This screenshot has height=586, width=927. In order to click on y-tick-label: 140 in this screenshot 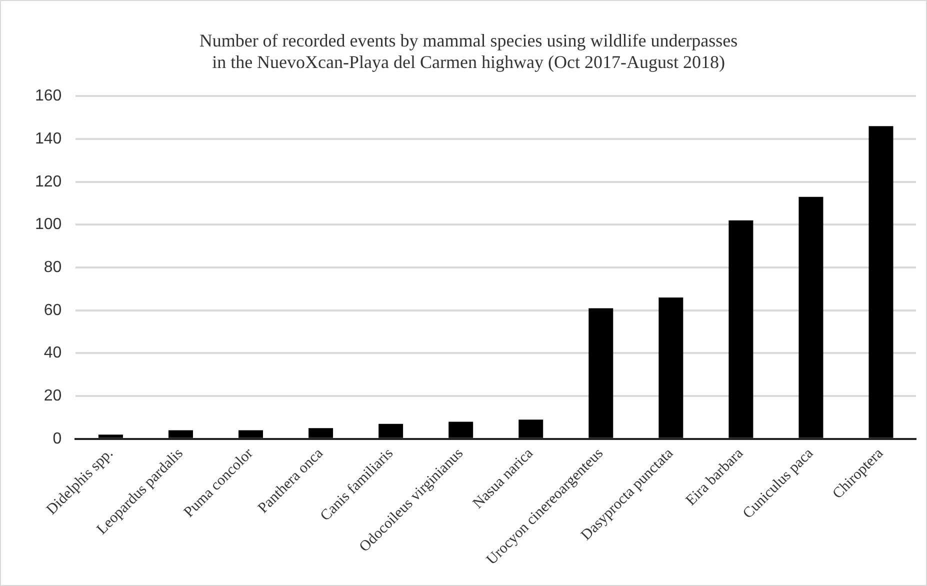, I will do `click(48, 139)`.